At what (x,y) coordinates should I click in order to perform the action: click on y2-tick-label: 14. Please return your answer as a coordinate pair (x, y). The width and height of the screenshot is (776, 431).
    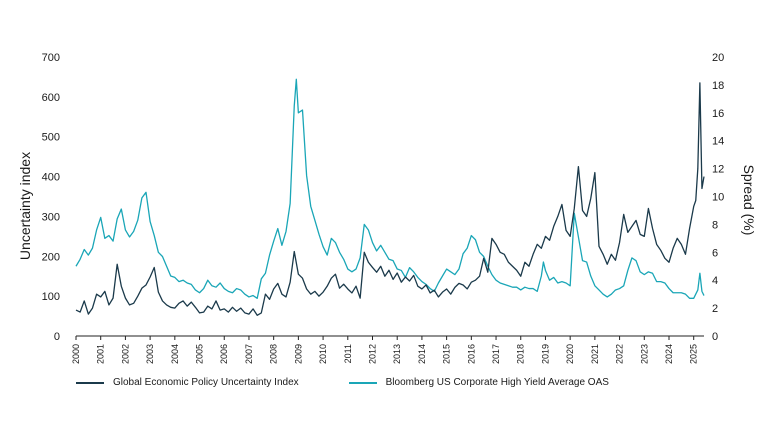
    Looking at the image, I should click on (718, 142).